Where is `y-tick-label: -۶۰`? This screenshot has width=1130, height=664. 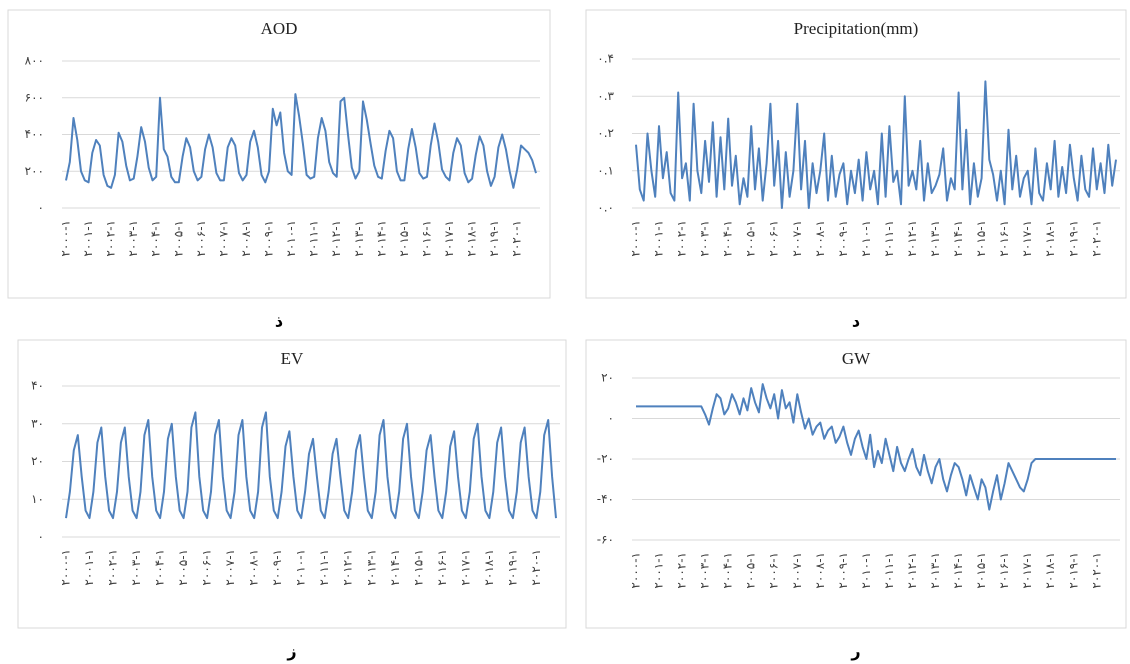
y-tick-label: -۶۰ is located at coordinates (605, 540).